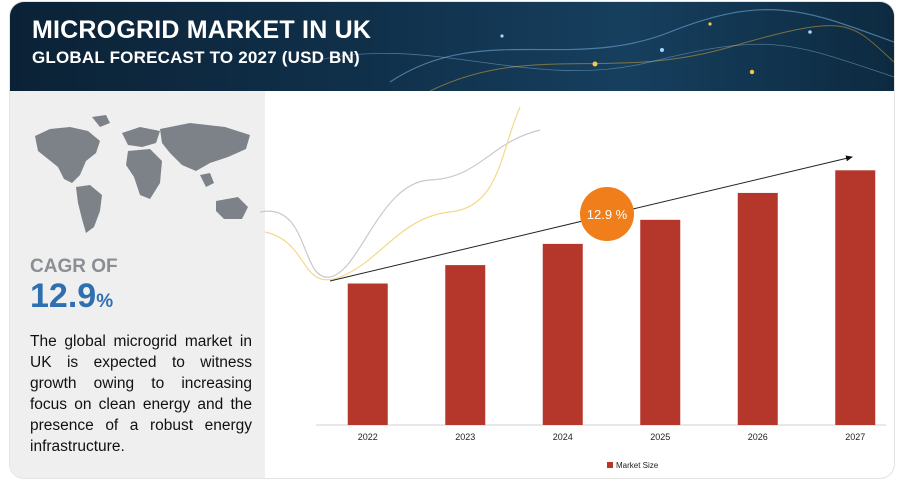 Image resolution: width=900 pixels, height=502 pixels. I want to click on x-tick-label: 2027, so click(855, 437).